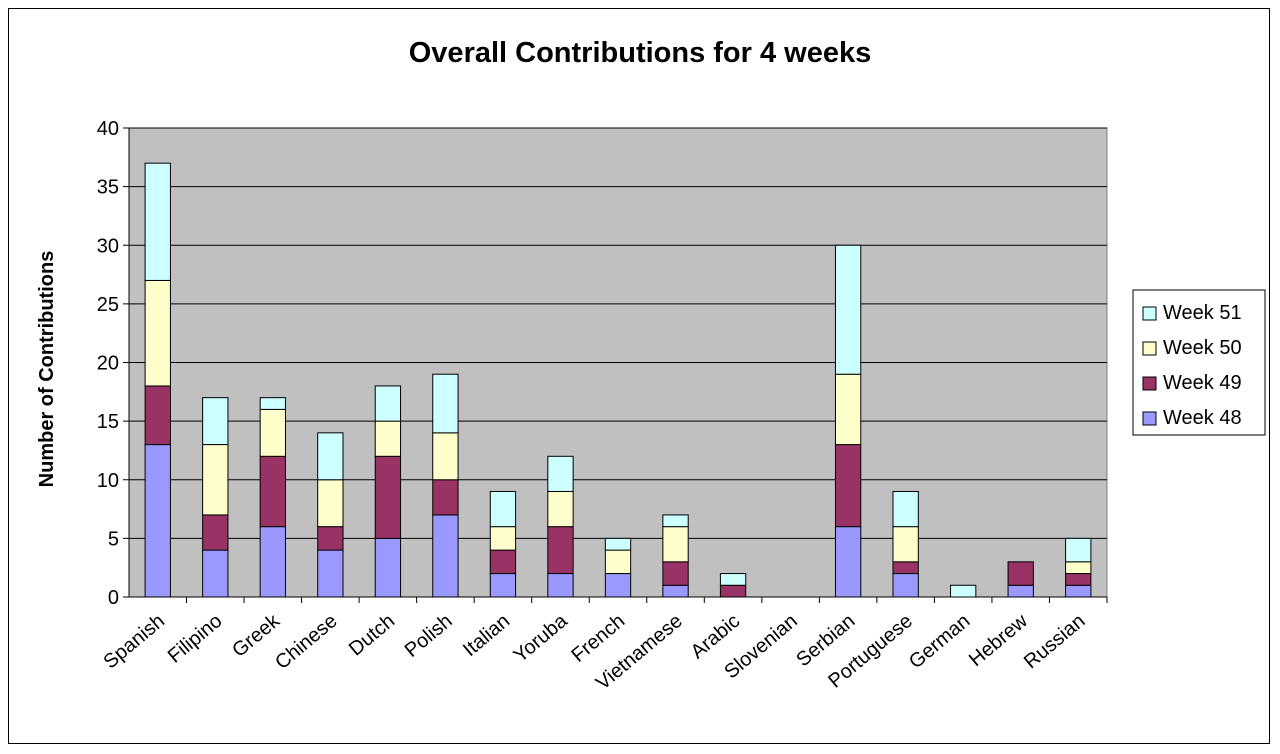 Image resolution: width=1280 pixels, height=754 pixels. Describe the element at coordinates (1202, 383) in the screenshot. I see `legend-entry: Week 49` at that location.